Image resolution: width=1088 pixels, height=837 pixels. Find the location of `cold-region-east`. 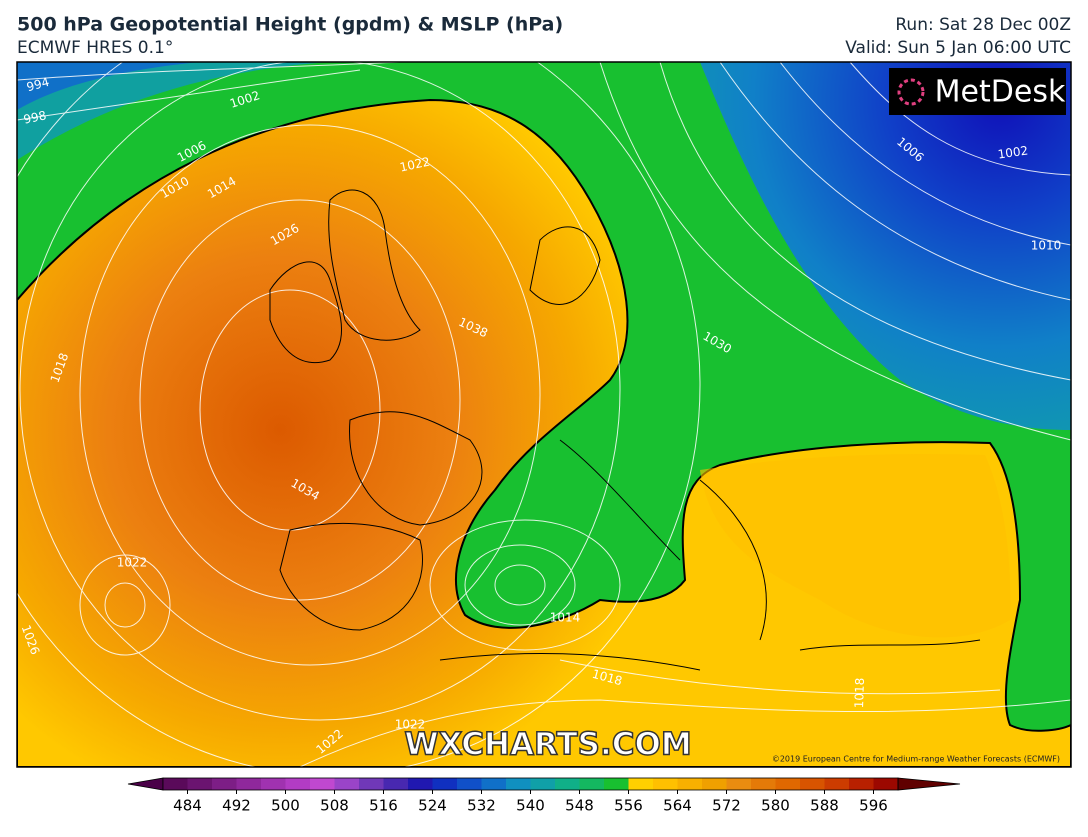

cold-region-east is located at coordinates (885, 246).